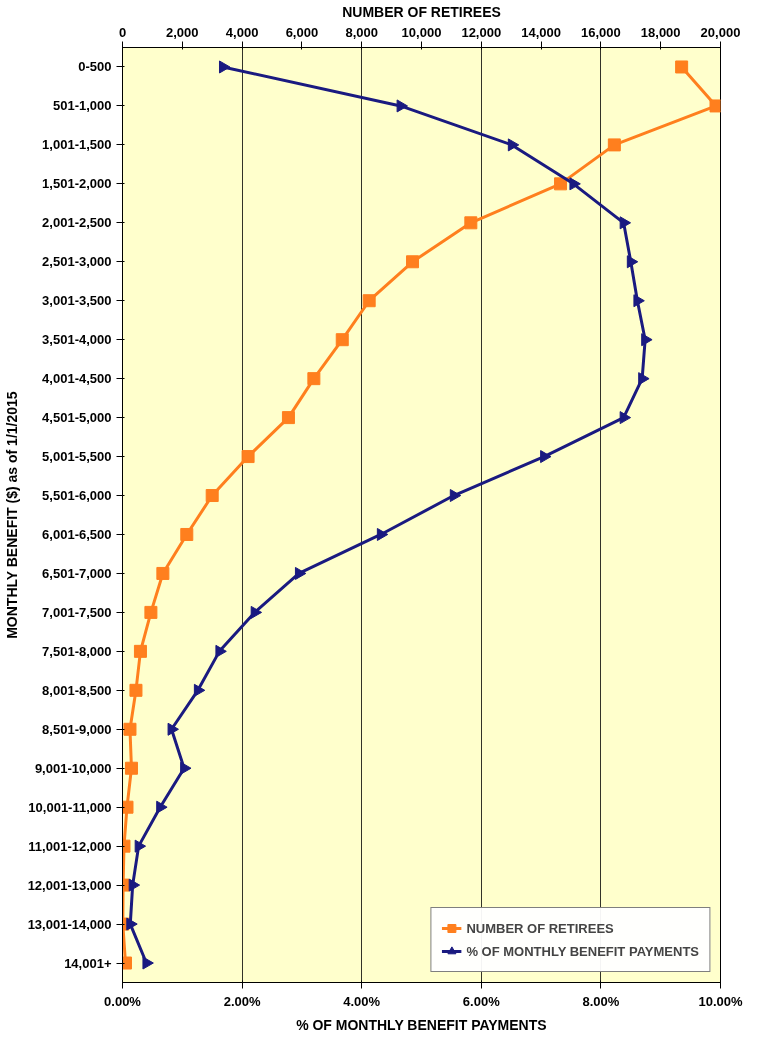 Image resolution: width=763 pixels, height=1045 pixels. What do you see at coordinates (69, 885) in the screenshot?
I see `y-tick-label: 12,001-13,000` at bounding box center [69, 885].